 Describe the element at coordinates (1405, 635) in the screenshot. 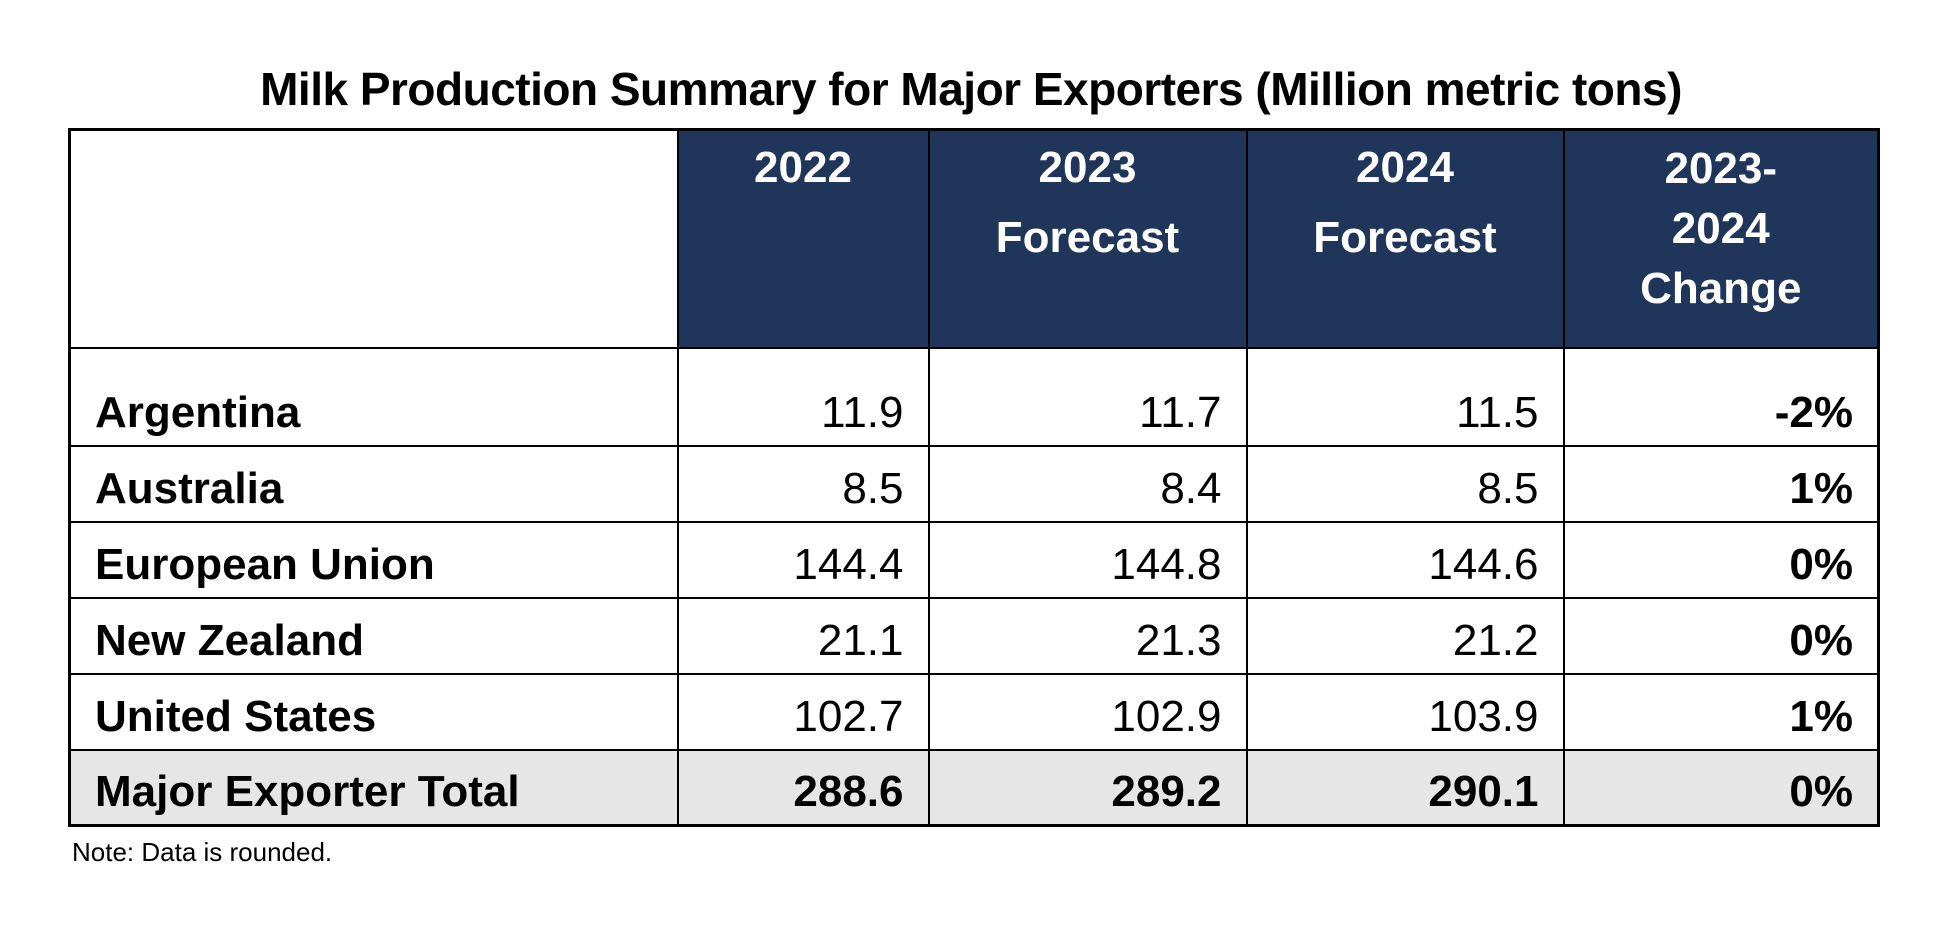

I see `value-cell-2024: 21.2` at that location.